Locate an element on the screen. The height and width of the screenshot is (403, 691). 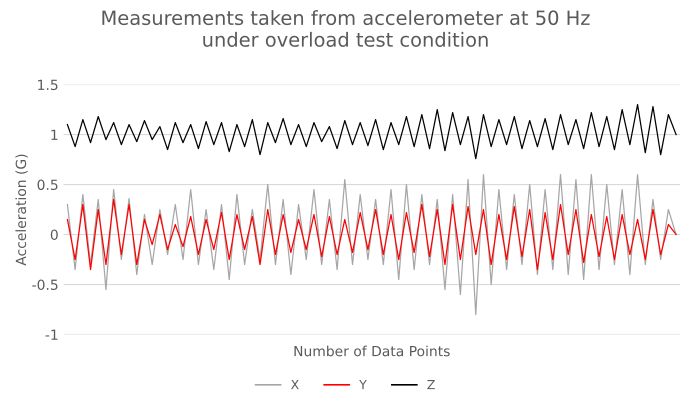
legend-label: X is located at coordinates (294, 385).